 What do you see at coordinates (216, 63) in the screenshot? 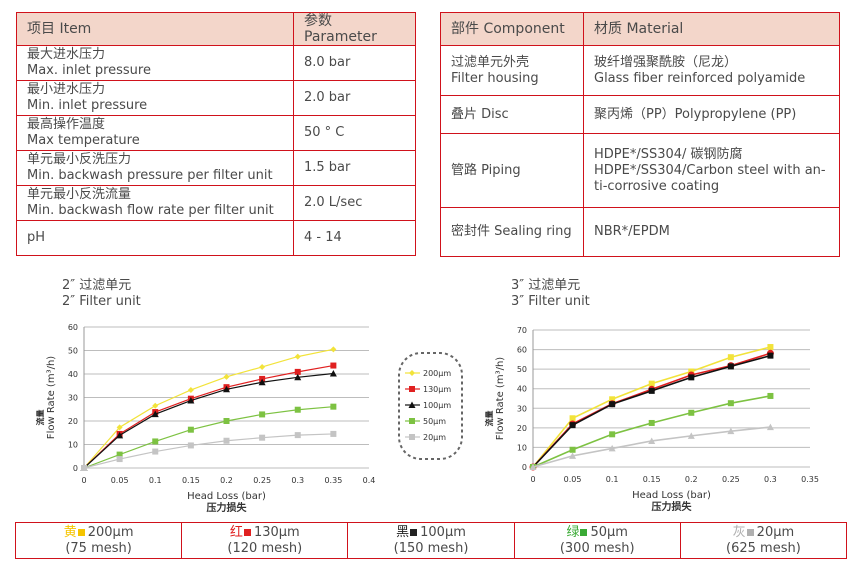
I see `table-row: 最大进水压力 Max. inlet pressure 8.0 bar` at bounding box center [216, 63].